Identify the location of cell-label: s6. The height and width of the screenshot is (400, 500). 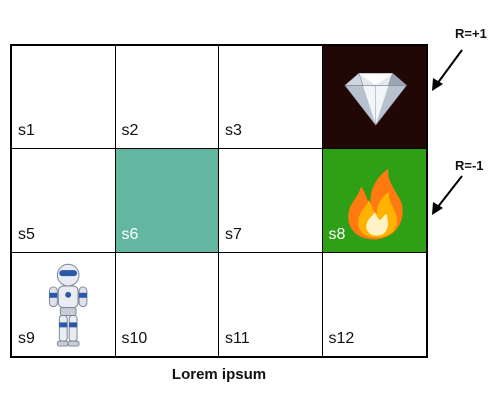
(130, 234).